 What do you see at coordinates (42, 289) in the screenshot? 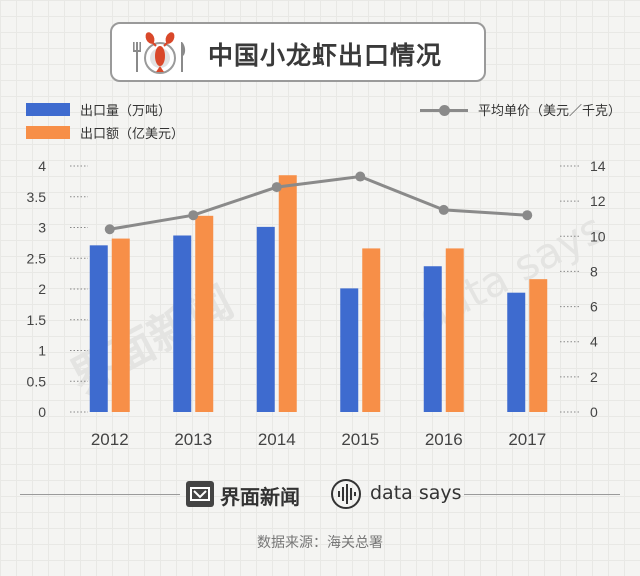
I see `left-tick-label: 2` at bounding box center [42, 289].